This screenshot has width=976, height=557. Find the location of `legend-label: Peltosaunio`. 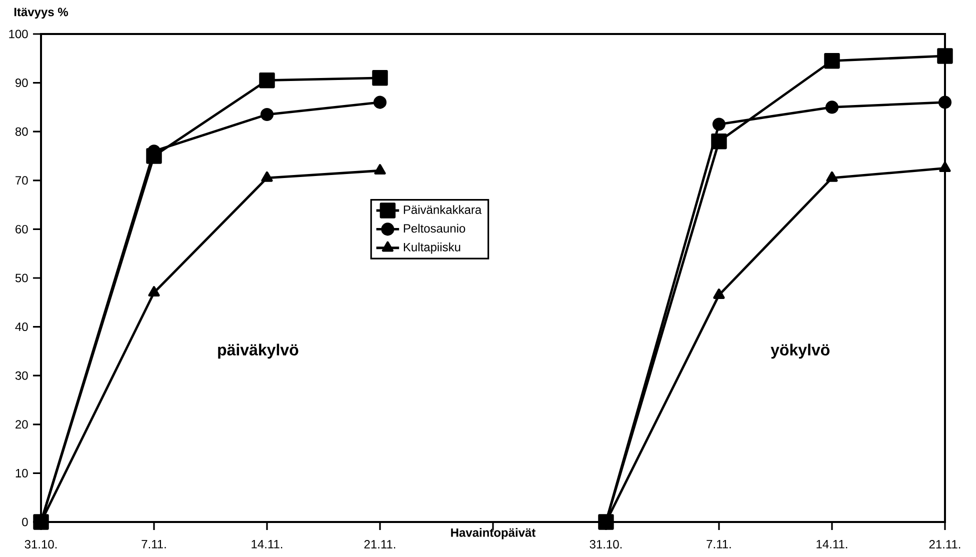

legend-label: Peltosaunio is located at coordinates (435, 228).